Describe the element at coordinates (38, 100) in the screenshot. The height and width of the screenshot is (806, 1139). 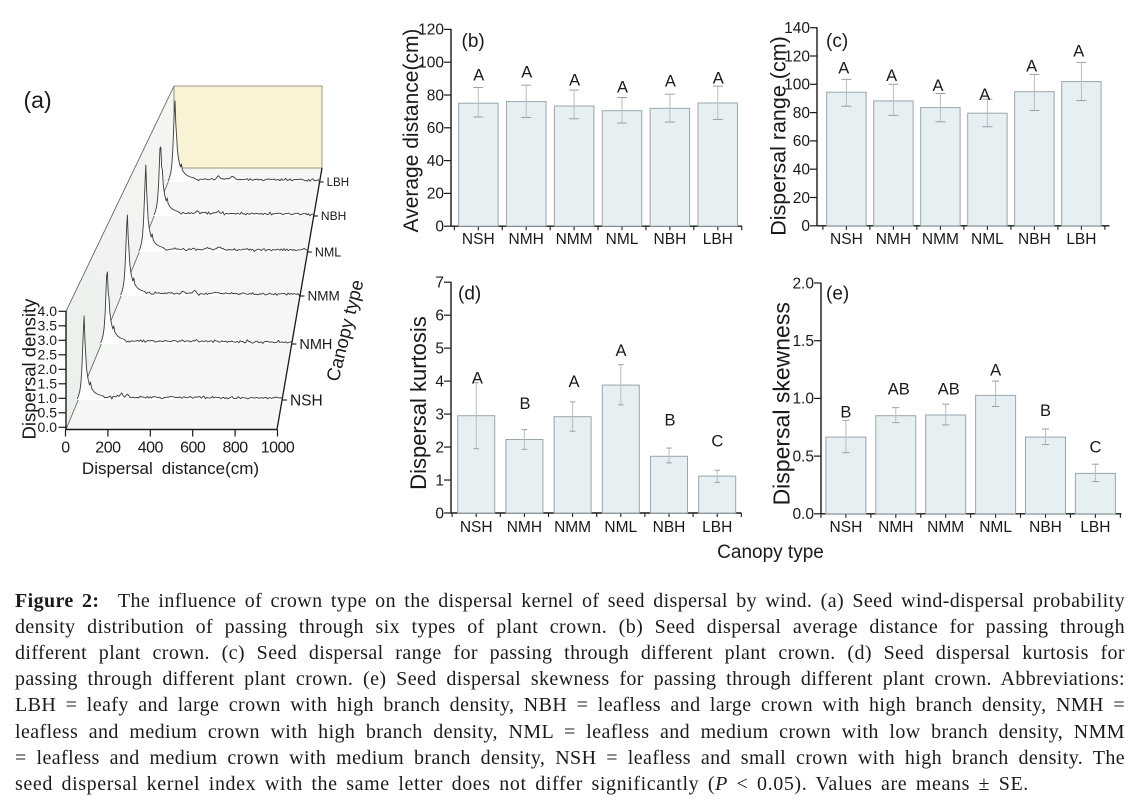
I see `svg-text: (a)` at that location.